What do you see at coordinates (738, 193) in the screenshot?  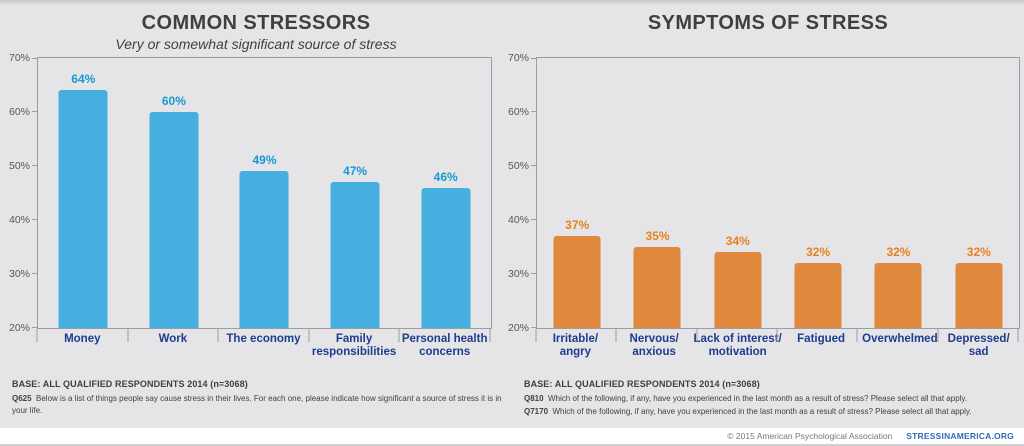 I see `bar-cell: 34%` at bounding box center [738, 193].